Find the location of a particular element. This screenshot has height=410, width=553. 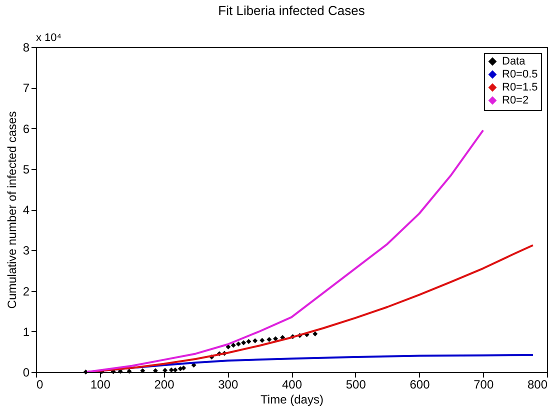

x-tick-label: 300 is located at coordinates (228, 385).